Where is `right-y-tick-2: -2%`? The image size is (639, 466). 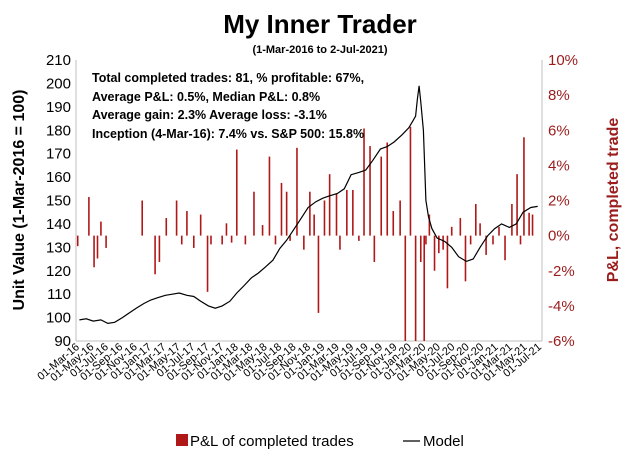
right-y-tick-2: -2% is located at coordinates (561, 271).